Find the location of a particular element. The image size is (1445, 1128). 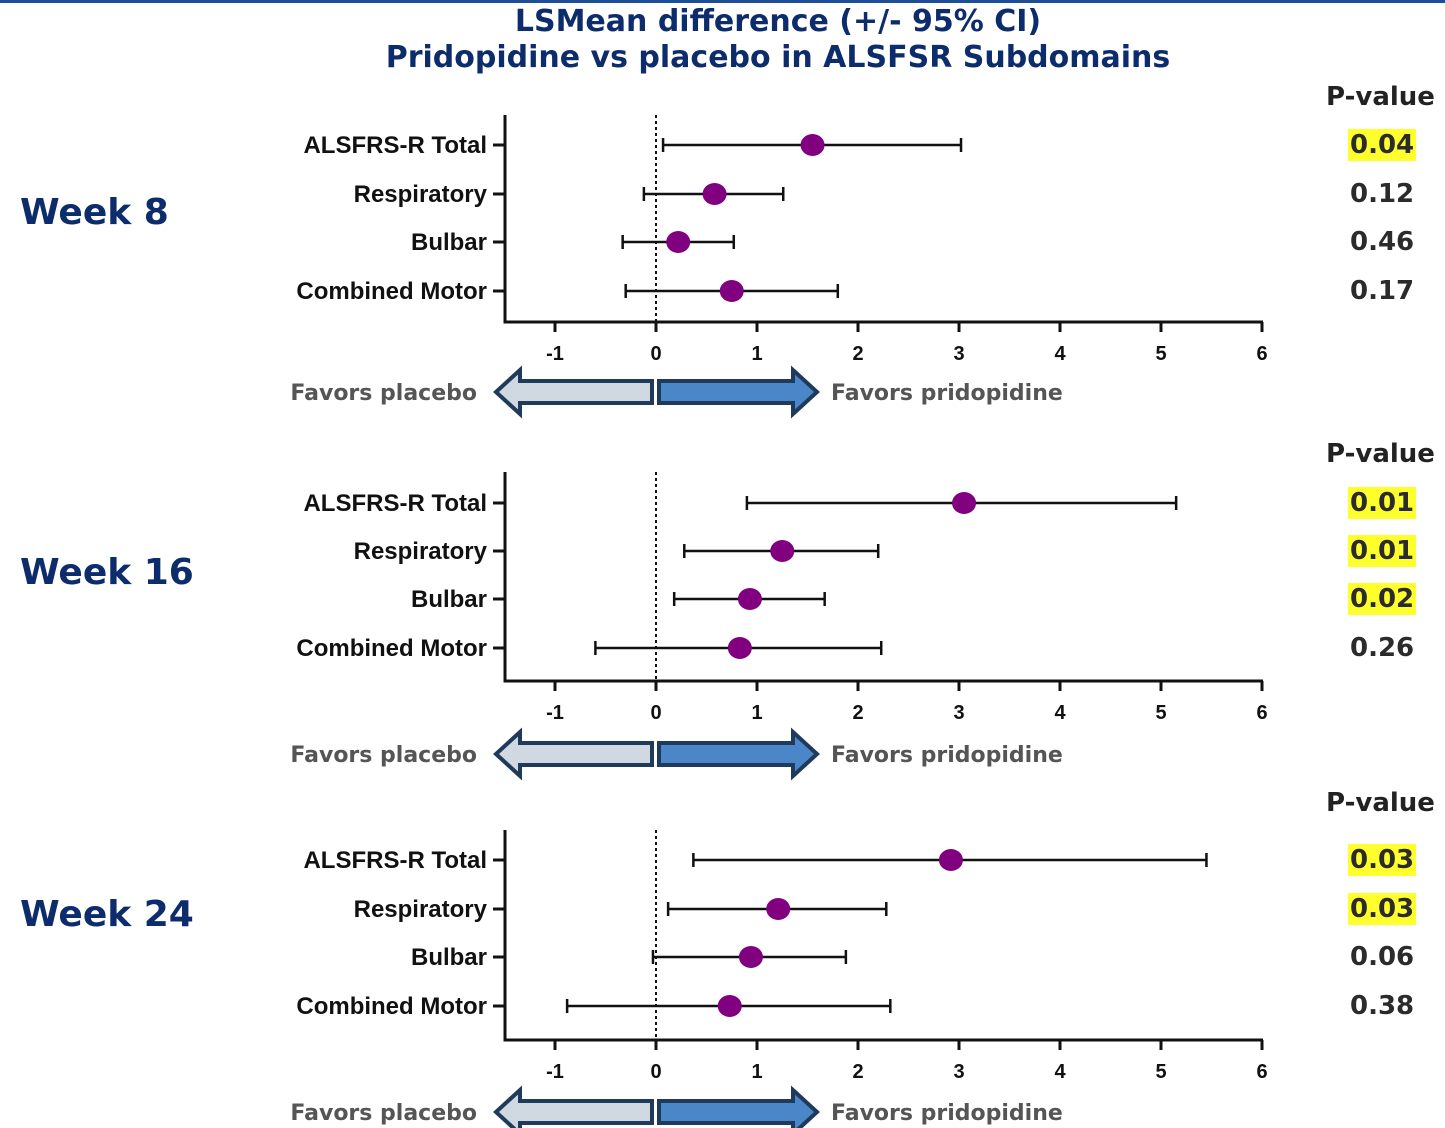

pvalue-header-week-24: P-value is located at coordinates (1380, 803).